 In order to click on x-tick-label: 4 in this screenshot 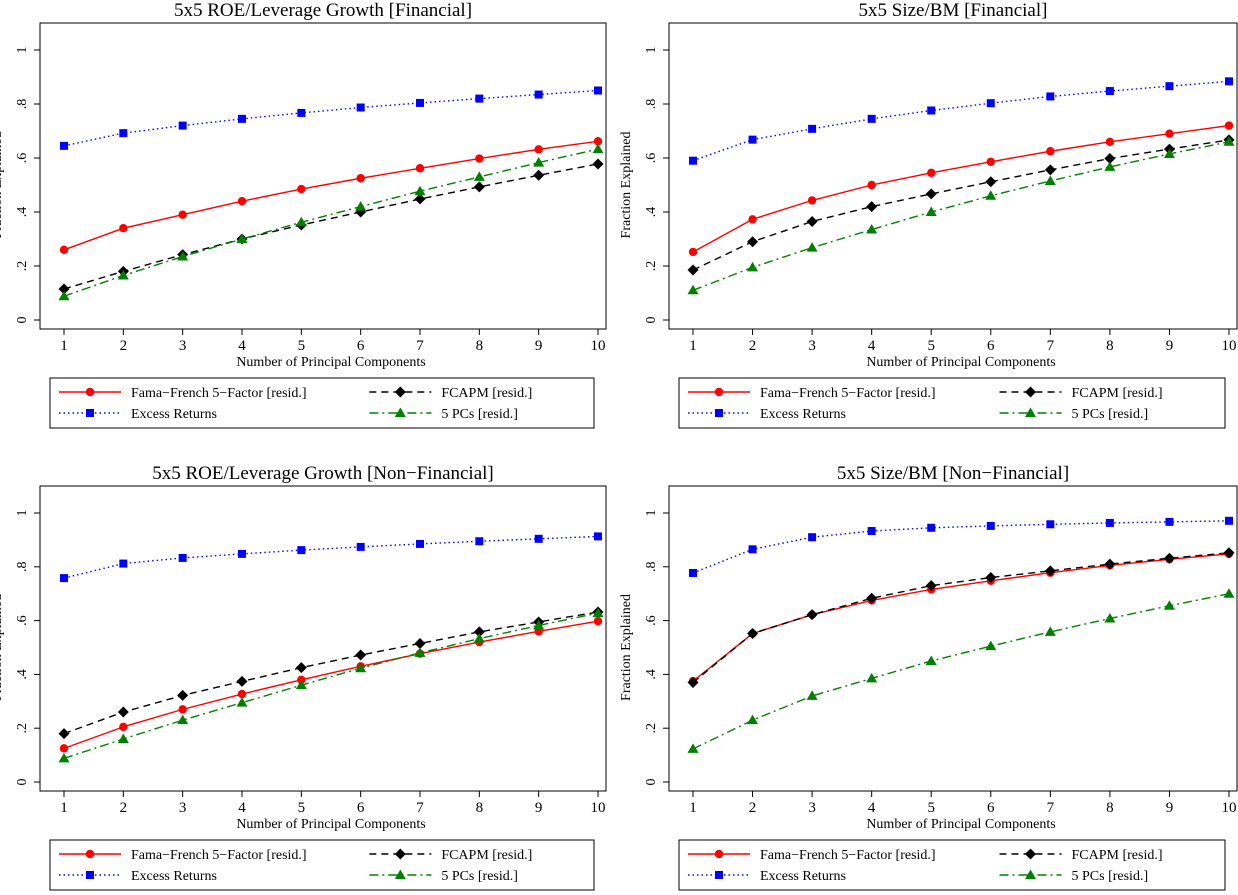, I will do `click(242, 808)`.